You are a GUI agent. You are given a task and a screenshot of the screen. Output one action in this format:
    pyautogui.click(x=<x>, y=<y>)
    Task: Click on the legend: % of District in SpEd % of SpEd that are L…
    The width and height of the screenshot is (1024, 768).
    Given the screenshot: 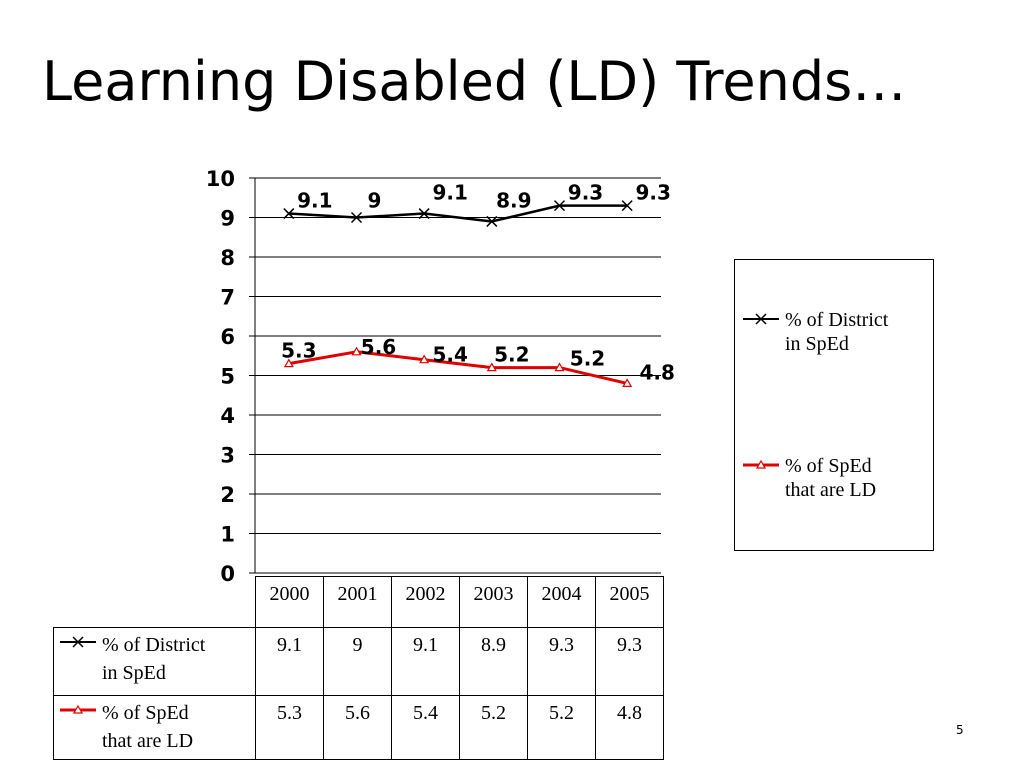 What is the action you would take?
    pyautogui.click(x=834, y=405)
    